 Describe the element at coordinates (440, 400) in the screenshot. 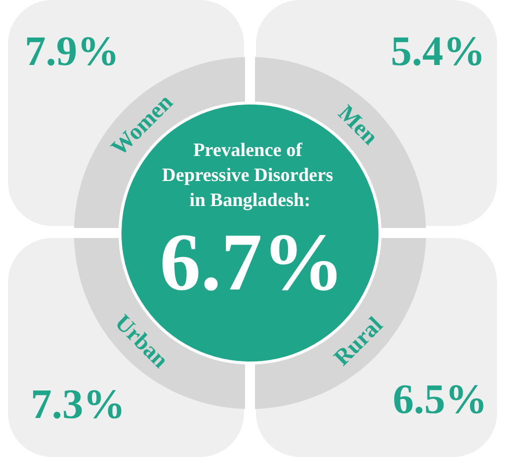

I see `data-label: 6.5%` at that location.